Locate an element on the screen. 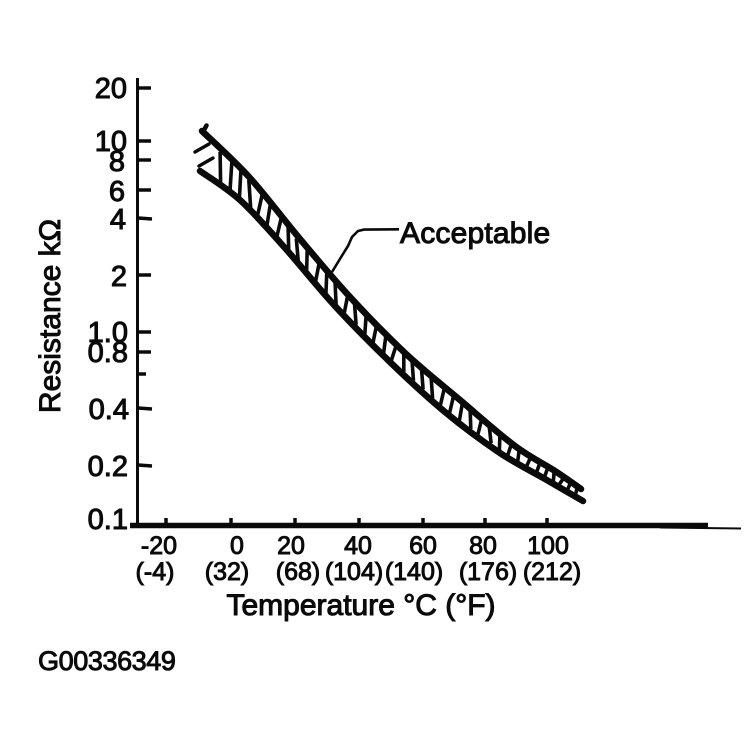  svg-text: 60 is located at coordinates (423, 546).